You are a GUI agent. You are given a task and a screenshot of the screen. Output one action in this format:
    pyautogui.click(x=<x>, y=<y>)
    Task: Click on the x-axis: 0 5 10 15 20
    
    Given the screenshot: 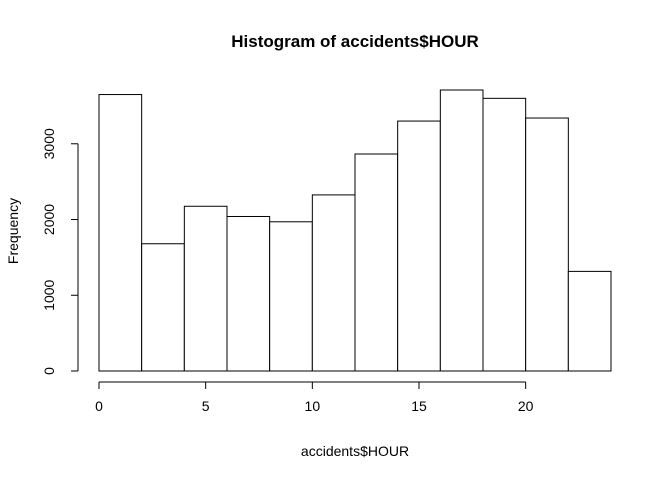 What is the action you would take?
    pyautogui.click(x=314, y=397)
    